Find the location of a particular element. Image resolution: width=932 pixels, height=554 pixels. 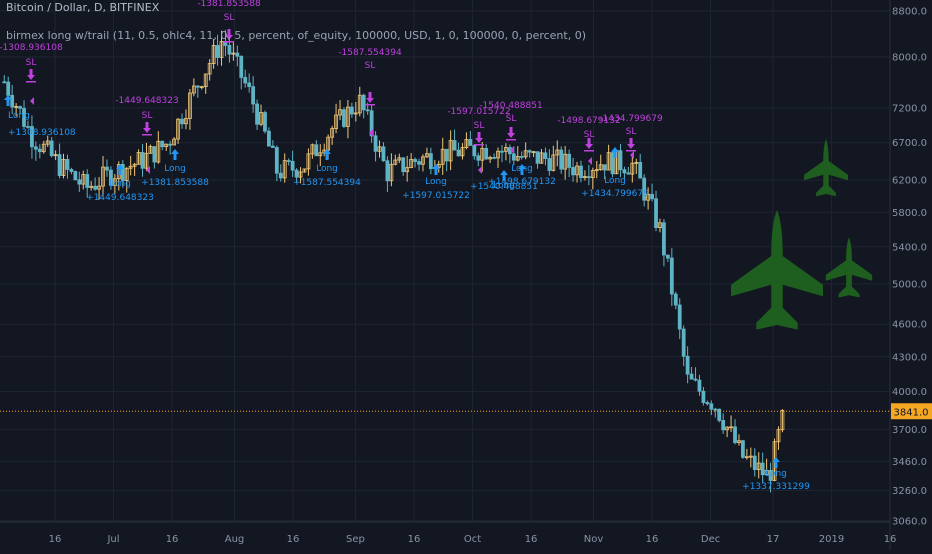

long-entry-marker: Long +1434.799679 is located at coordinates (615, 173).